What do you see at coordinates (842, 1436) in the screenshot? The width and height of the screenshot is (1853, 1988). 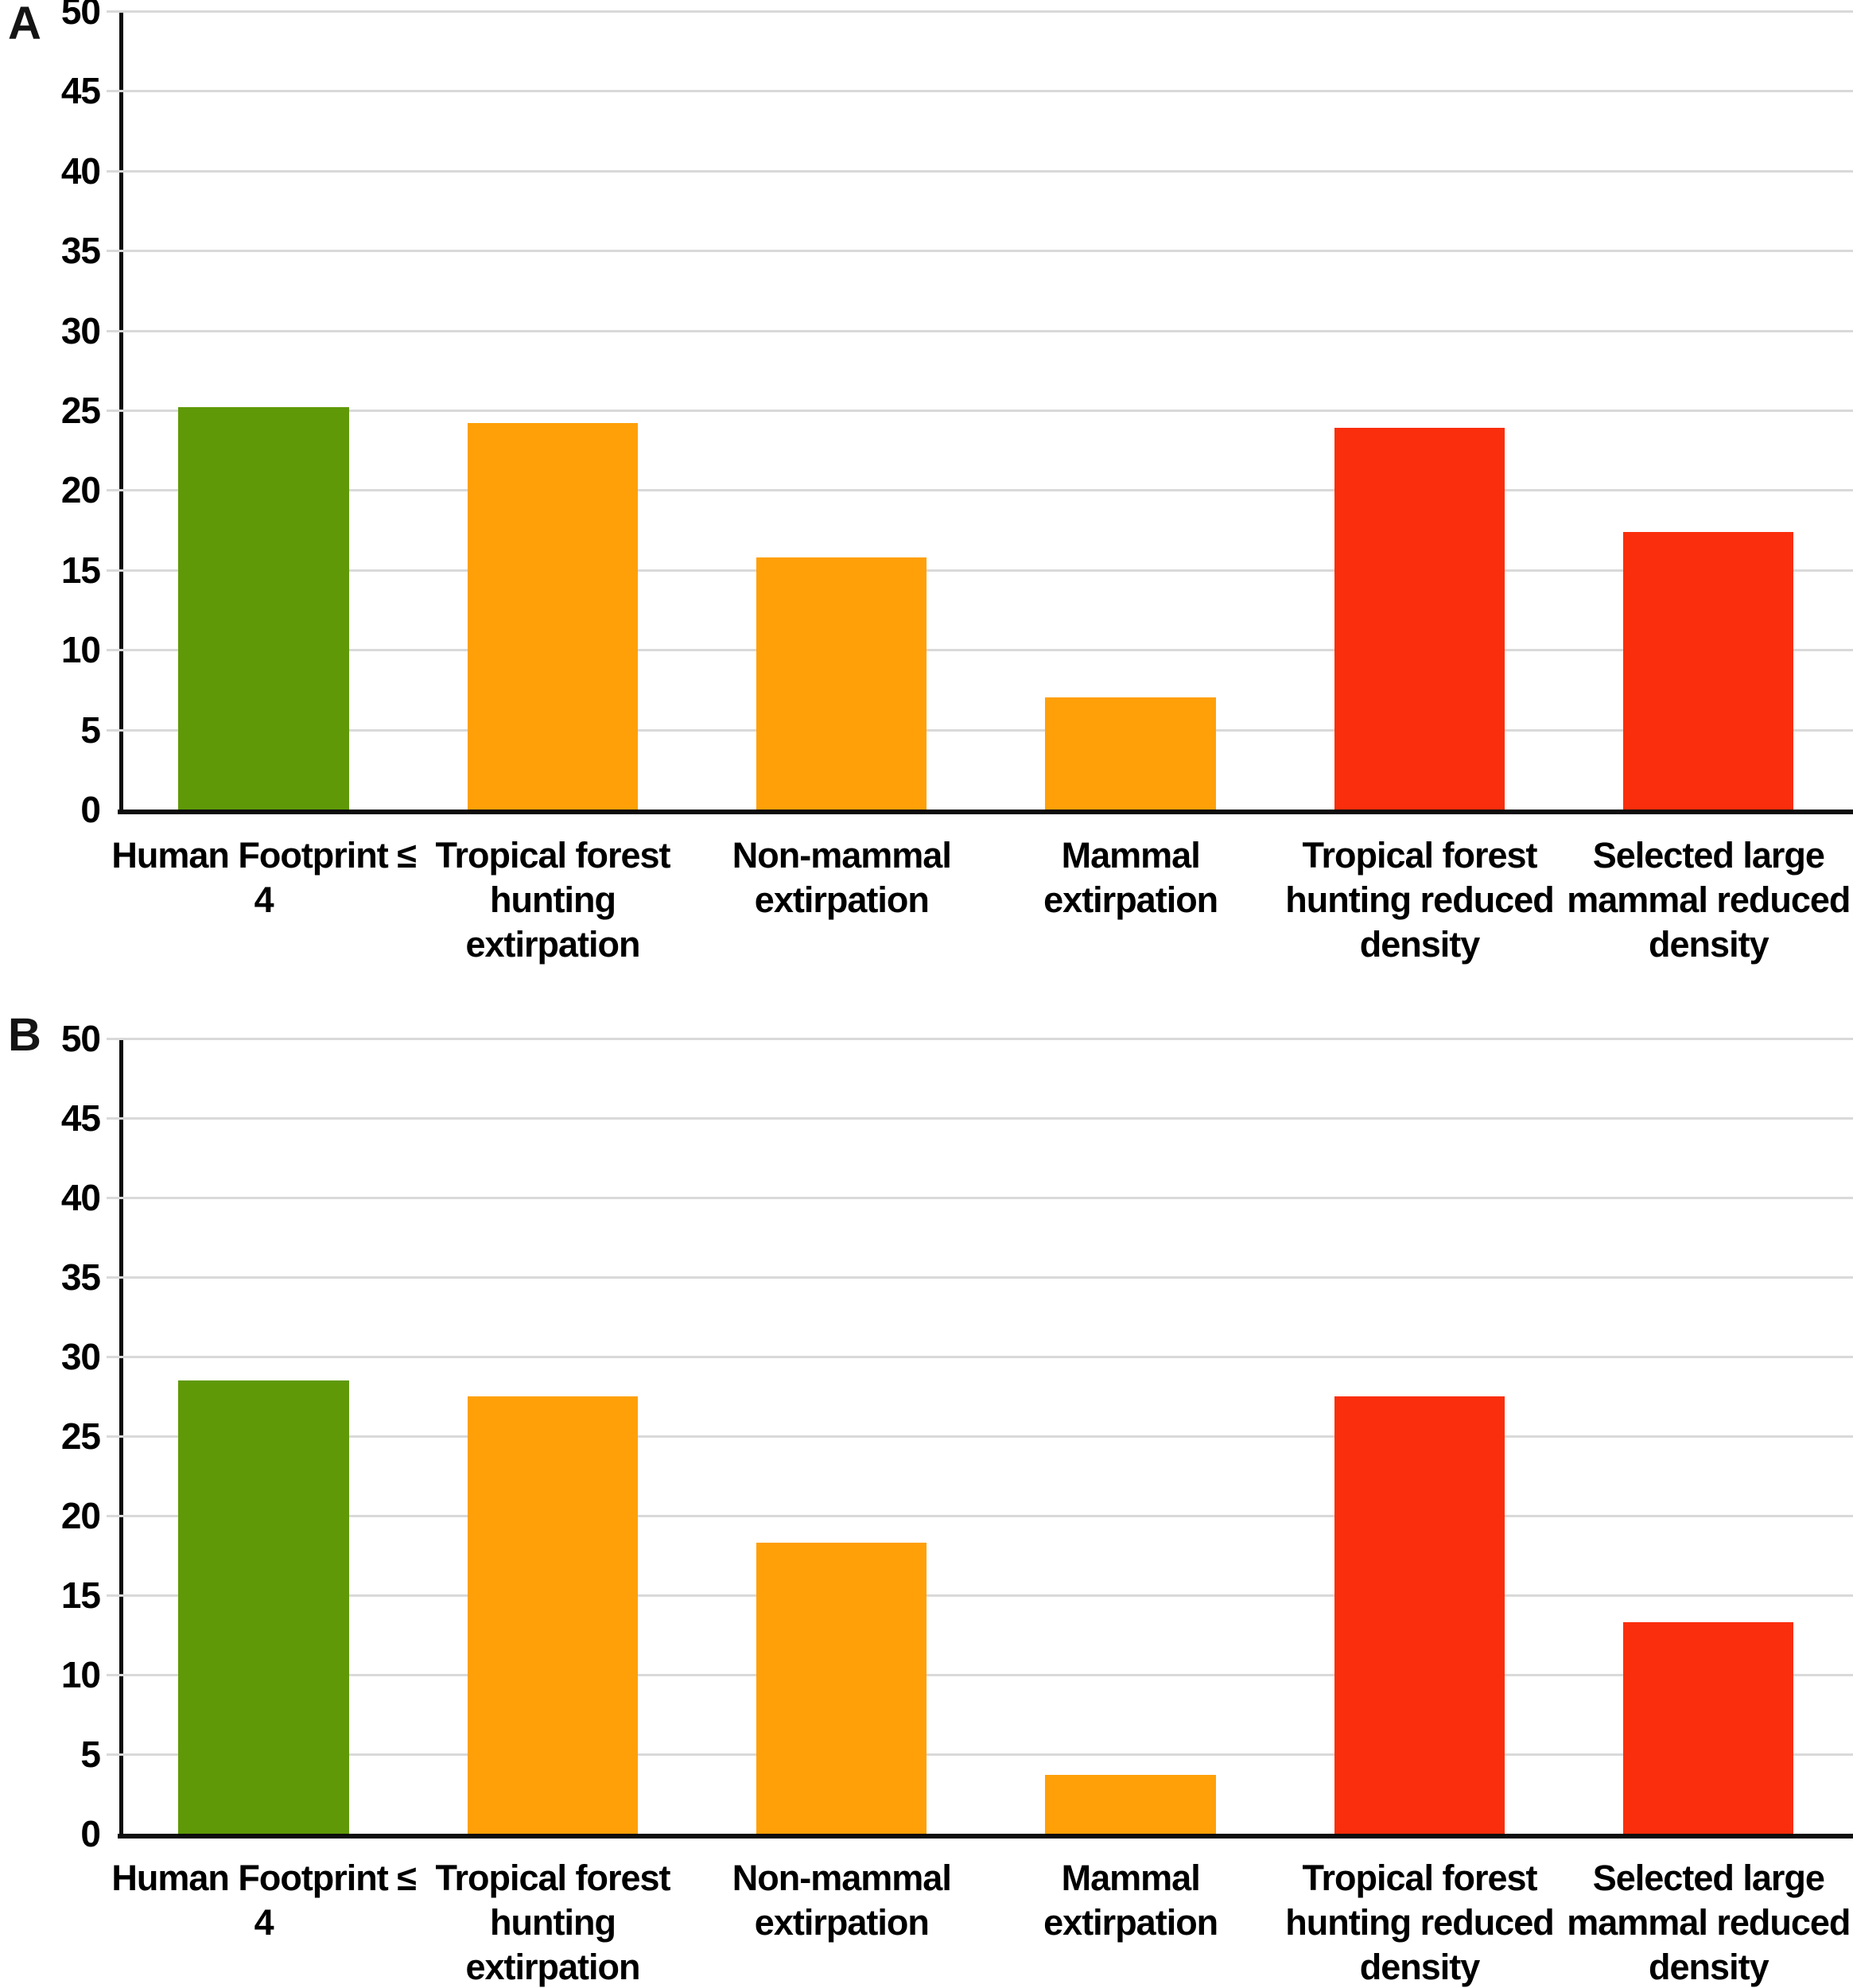 I see `bar-slot-non-mammal-extirpation` at bounding box center [842, 1436].